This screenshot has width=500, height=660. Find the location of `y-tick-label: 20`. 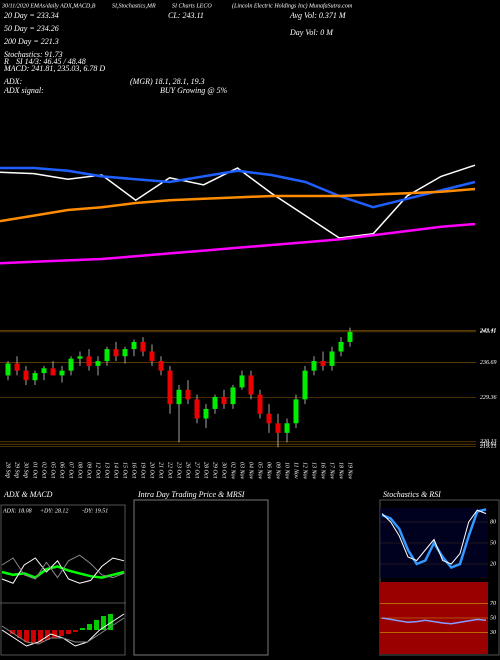

y-tick-label: 20 is located at coordinates (493, 564).